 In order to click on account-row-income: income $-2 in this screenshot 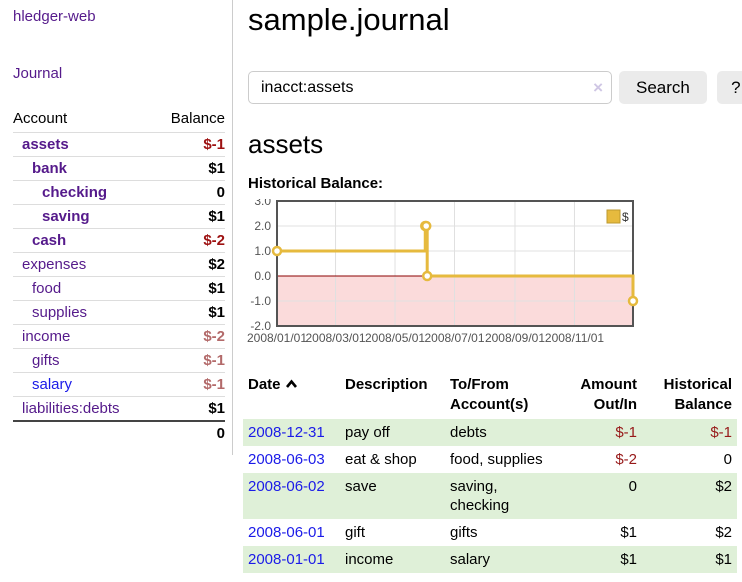, I will do `click(119, 336)`.